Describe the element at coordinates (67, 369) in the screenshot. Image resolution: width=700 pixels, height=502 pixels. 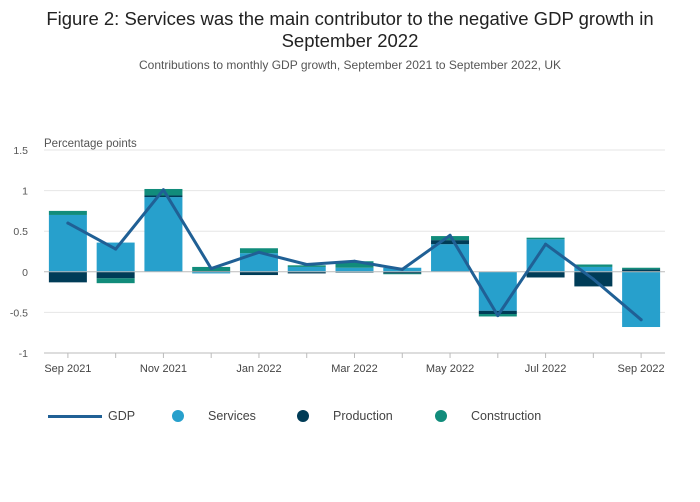
I see `x-tick-label: Sep 2021` at that location.